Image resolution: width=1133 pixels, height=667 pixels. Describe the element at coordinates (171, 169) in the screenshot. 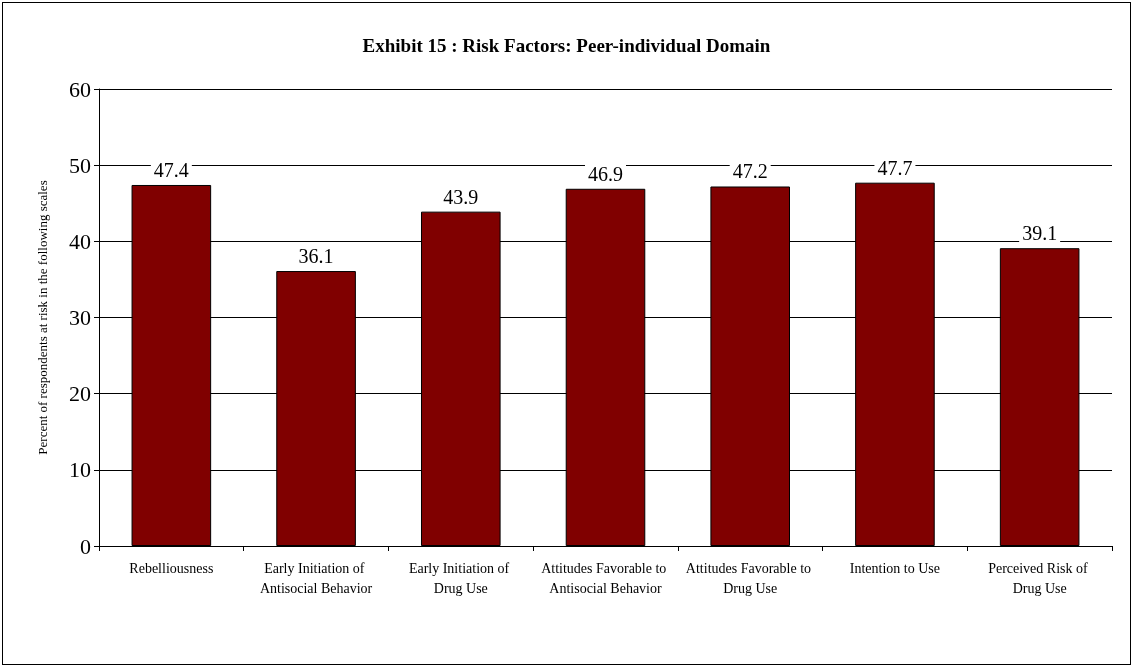

I see `data-label: 47.4` at that location.